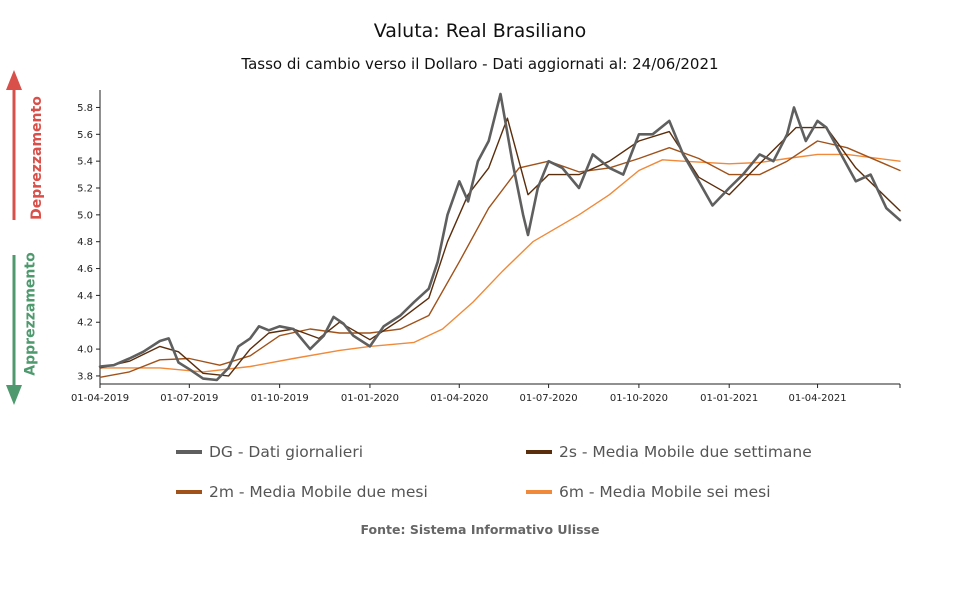  What do you see at coordinates (85, 189) in the screenshot?
I see `y-tick-label: 5.2` at bounding box center [85, 189].